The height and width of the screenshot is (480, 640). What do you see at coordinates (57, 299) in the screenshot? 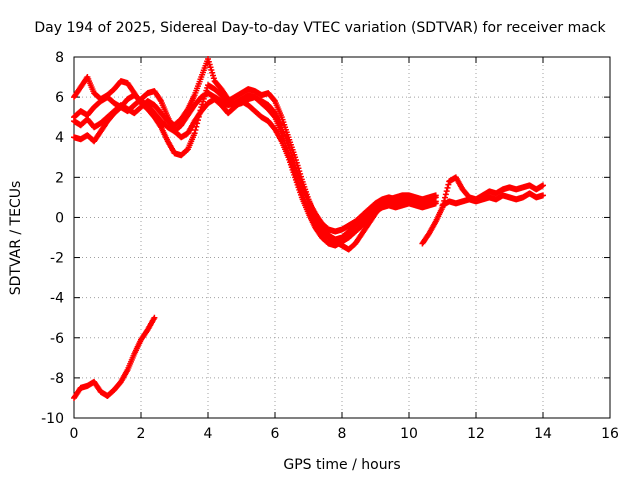
I see `y-tick-label: -4` at bounding box center [57, 299].